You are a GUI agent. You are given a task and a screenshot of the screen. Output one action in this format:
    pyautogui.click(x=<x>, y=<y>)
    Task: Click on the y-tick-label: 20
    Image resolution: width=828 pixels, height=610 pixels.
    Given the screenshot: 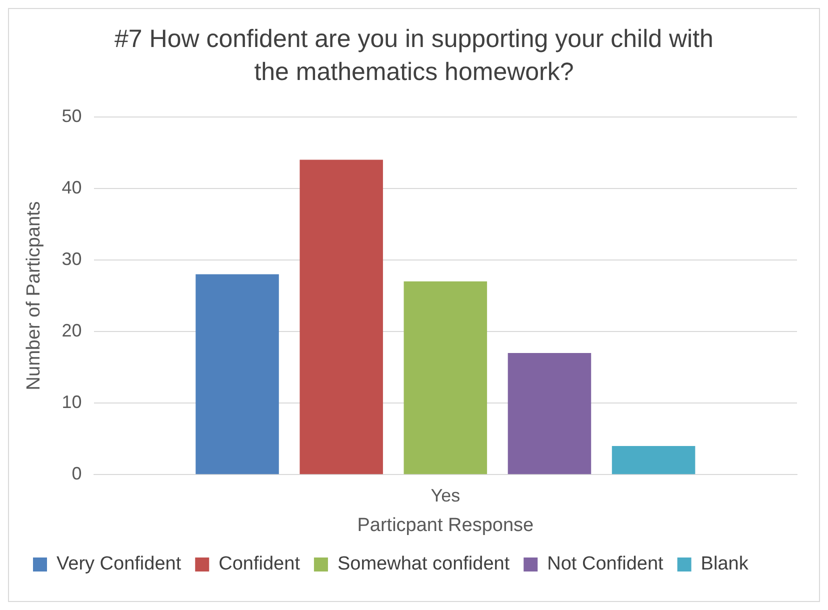 What is the action you would take?
    pyautogui.click(x=72, y=330)
    